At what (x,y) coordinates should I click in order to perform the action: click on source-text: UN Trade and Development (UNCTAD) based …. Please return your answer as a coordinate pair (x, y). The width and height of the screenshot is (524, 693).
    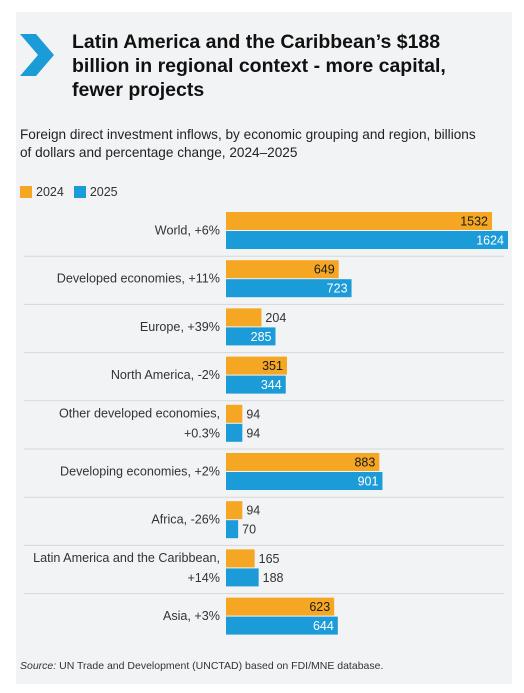
    Looking at the image, I should click on (220, 666).